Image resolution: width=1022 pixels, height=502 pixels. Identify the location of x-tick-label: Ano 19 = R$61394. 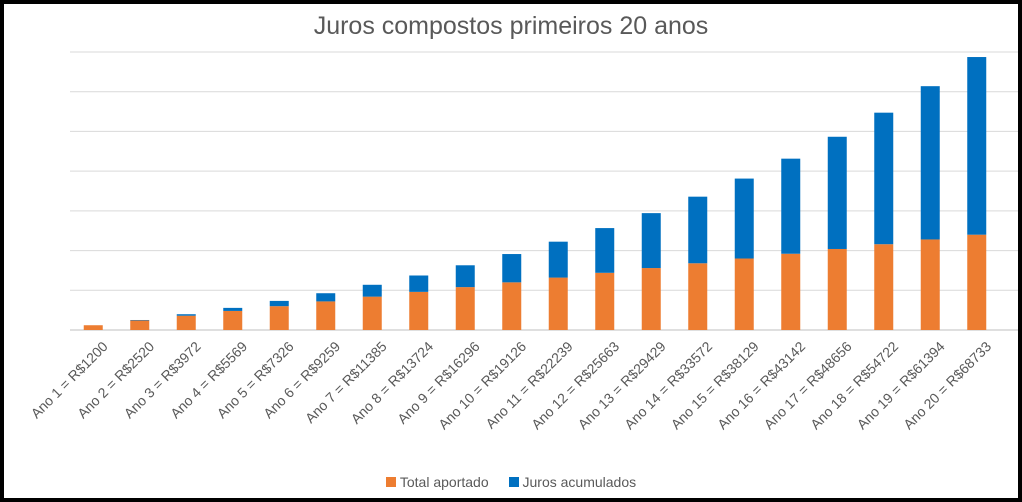
(901, 385).